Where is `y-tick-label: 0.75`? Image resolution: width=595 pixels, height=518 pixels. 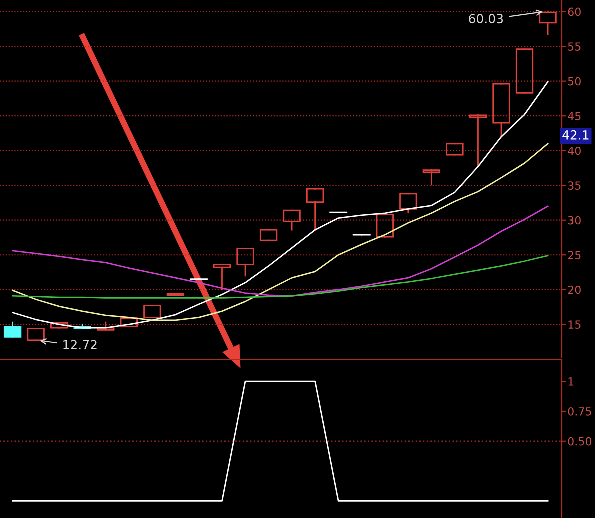 y-tick-label: 0.75 is located at coordinates (580, 411).